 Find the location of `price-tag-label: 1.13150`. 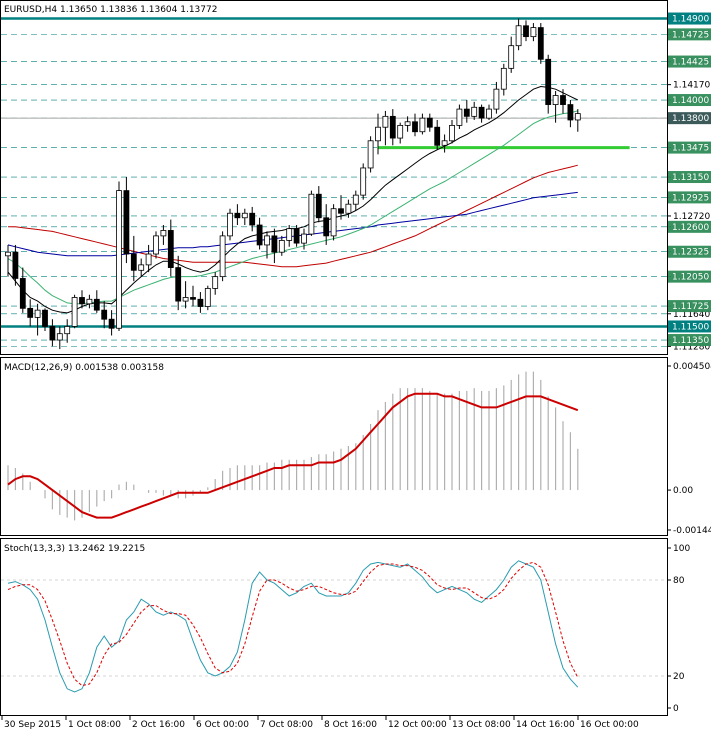

price-tag-label: 1.13150 is located at coordinates (690, 178).